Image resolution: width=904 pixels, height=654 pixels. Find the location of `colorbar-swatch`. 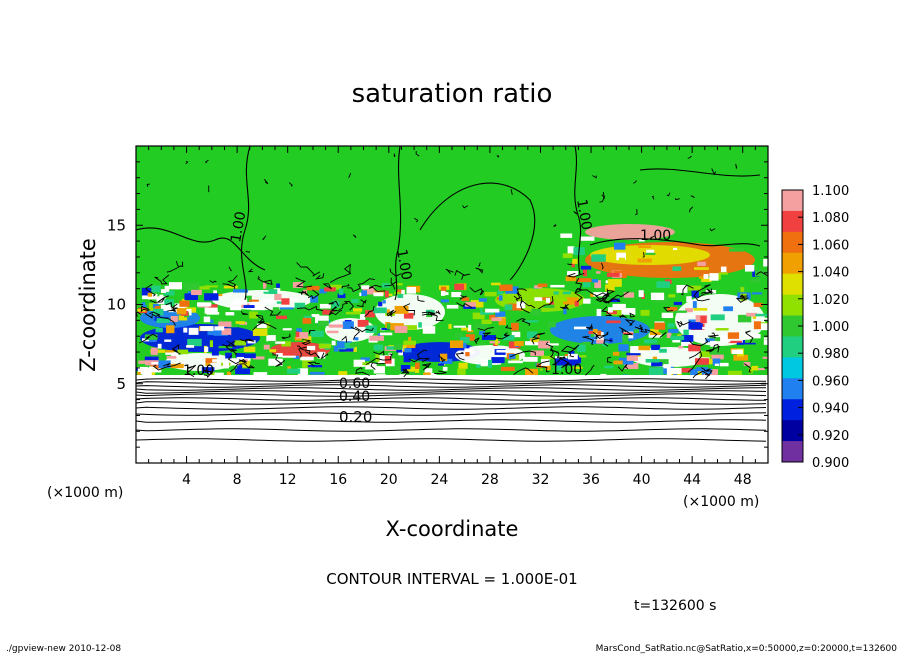

colorbar-swatch is located at coordinates (792, 242).